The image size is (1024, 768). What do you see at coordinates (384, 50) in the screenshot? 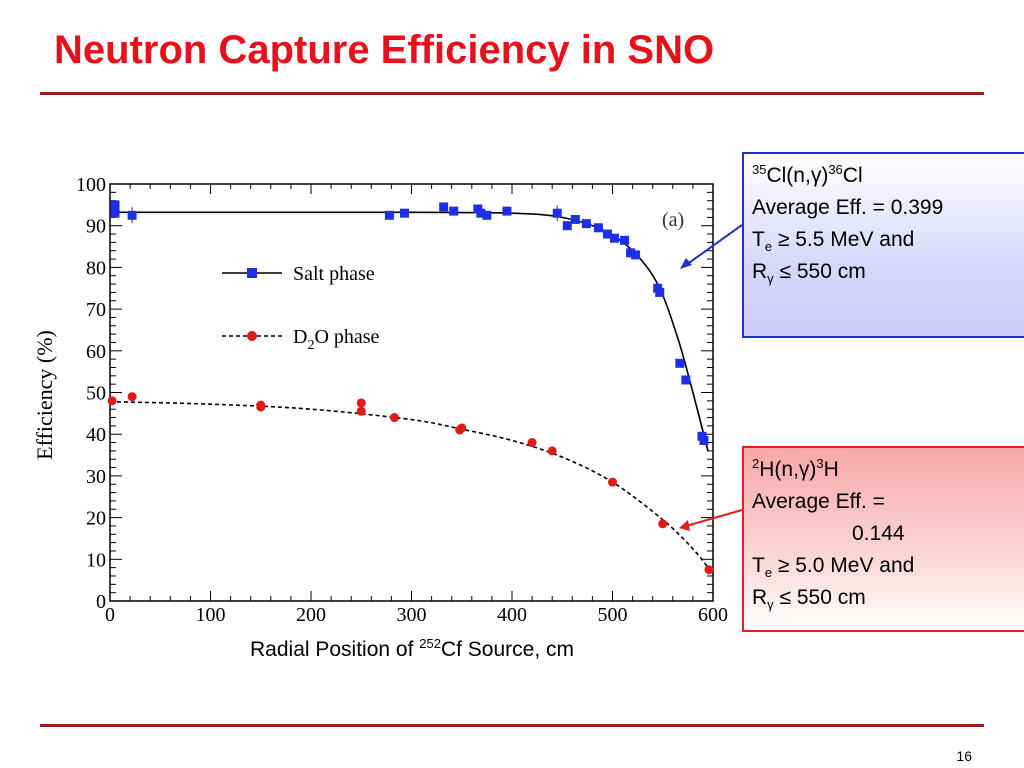
I see `slide-title: Neutron Capture Efficiency in SNO` at bounding box center [384, 50].